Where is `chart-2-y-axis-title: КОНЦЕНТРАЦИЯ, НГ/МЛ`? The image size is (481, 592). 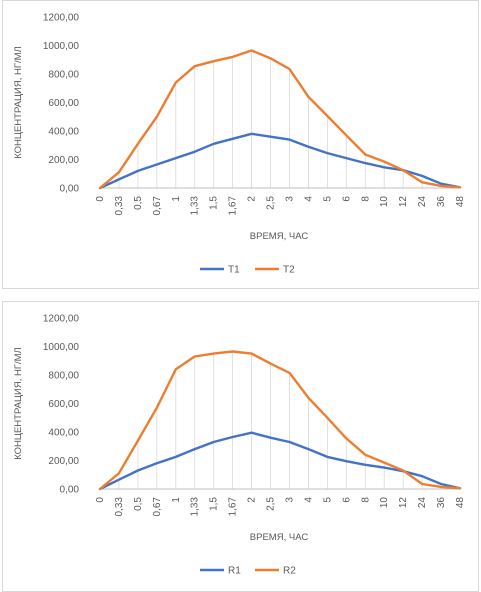 chart-2-y-axis-title: КОНЦЕНТРАЦИЯ, НГ/МЛ is located at coordinates (18, 403).